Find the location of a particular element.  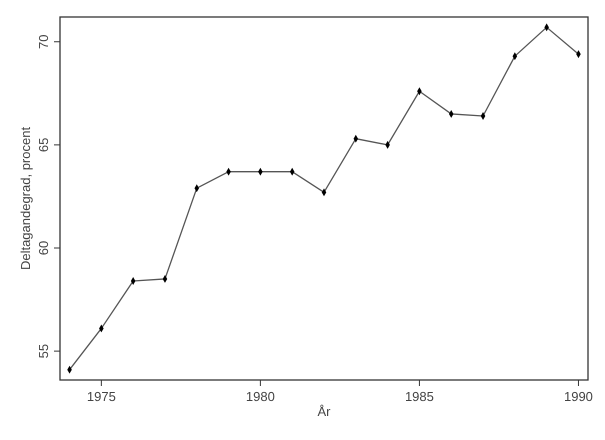

x-axis-title: År is located at coordinates (325, 411).